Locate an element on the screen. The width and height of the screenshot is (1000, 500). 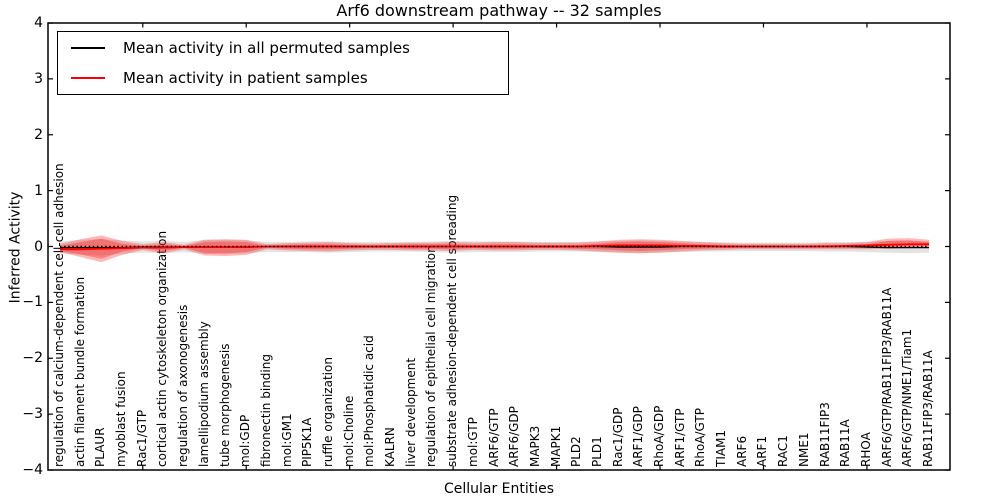
permuted-line-swatch-icon is located at coordinates (88, 47).